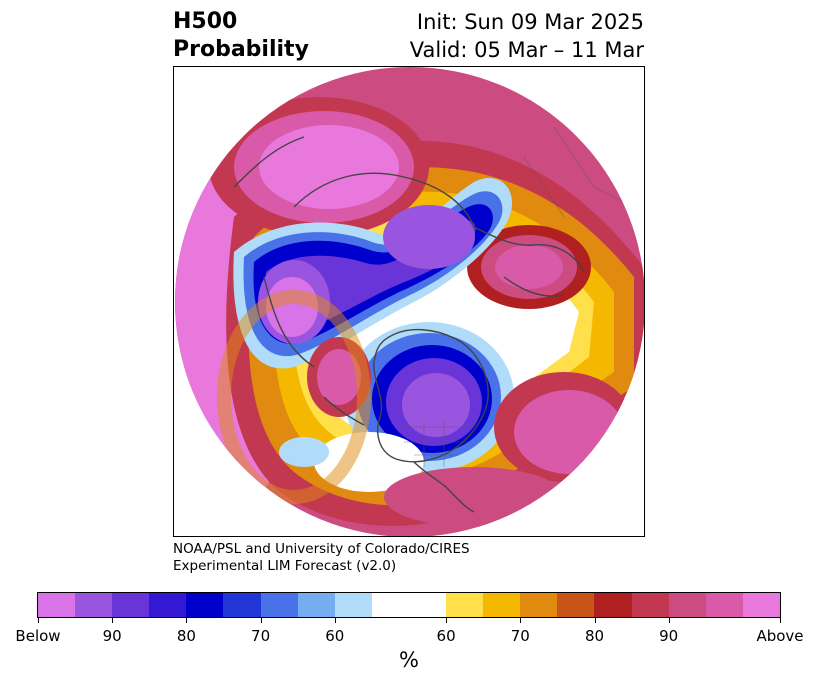  What do you see at coordinates (517, 296) in the screenshot?
I see `borders` at bounding box center [517, 296].